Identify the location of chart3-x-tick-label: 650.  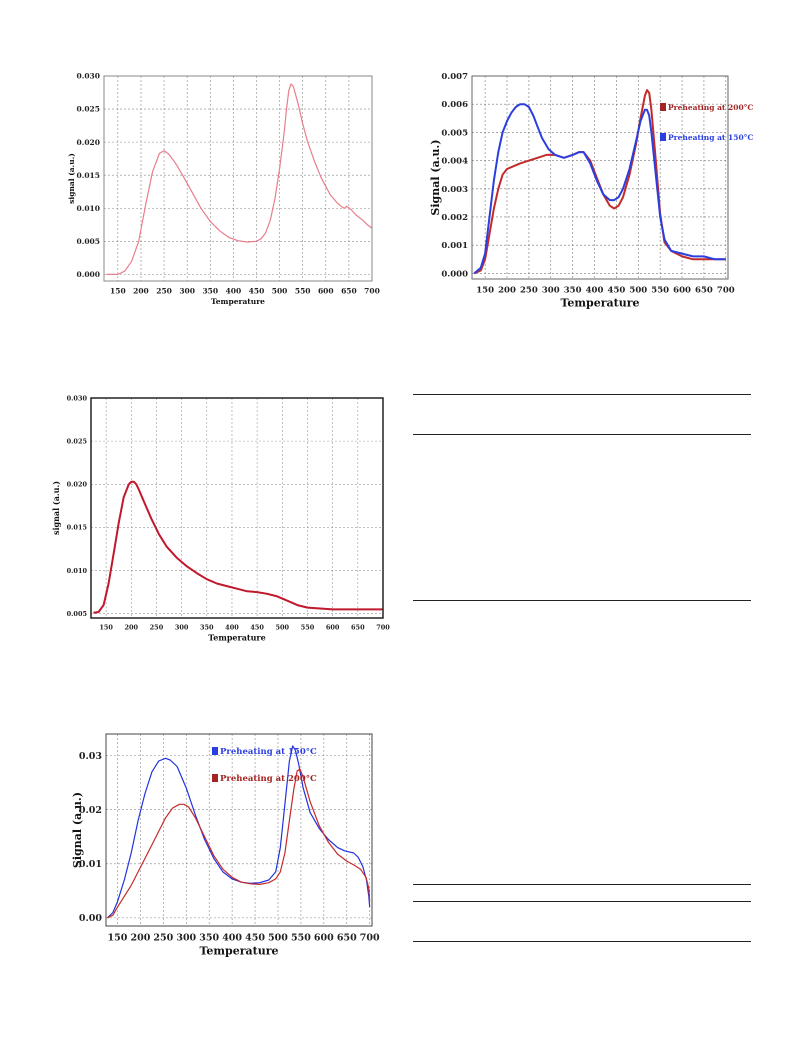
(358, 628).